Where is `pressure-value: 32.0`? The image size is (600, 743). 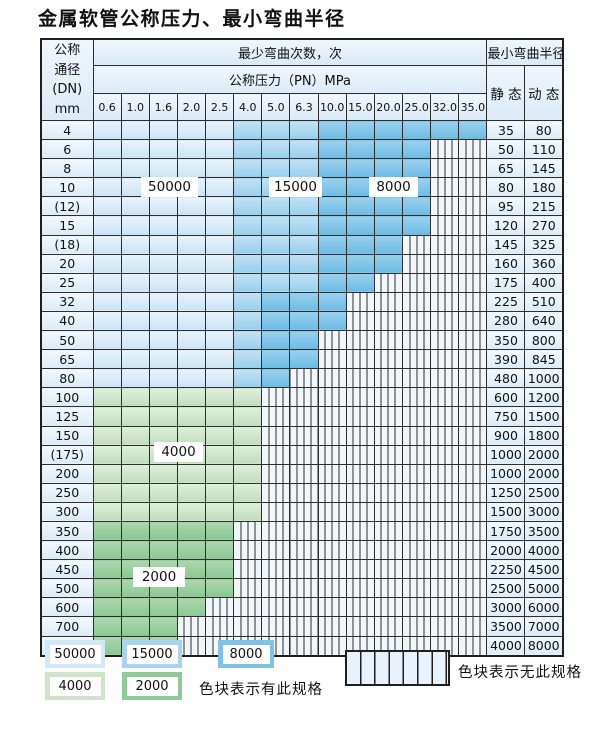 pressure-value: 32.0 is located at coordinates (445, 107).